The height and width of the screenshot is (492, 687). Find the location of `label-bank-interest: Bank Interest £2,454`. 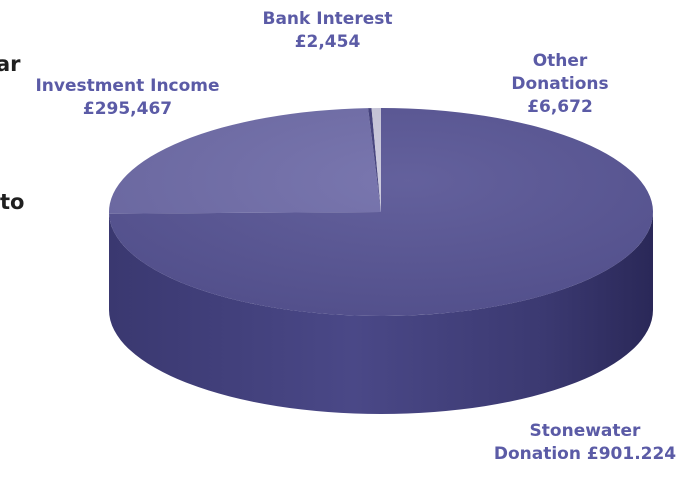

label-bank-interest: Bank Interest £2,454 is located at coordinates (327, 31).